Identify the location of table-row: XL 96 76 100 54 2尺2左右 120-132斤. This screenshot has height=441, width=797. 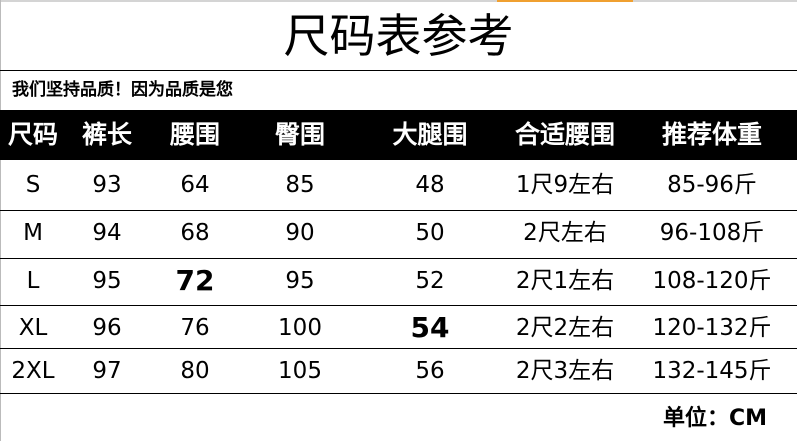
(398, 328).